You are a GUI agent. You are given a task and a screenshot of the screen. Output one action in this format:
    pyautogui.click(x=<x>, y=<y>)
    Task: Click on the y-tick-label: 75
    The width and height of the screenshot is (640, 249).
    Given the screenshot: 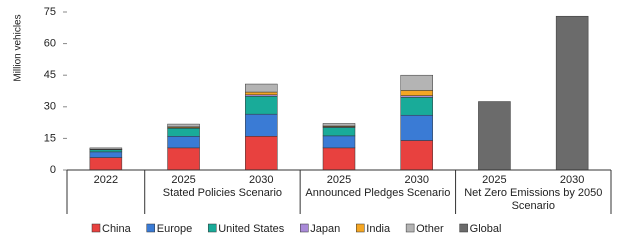 What is the action you would take?
    pyautogui.click(x=50, y=12)
    